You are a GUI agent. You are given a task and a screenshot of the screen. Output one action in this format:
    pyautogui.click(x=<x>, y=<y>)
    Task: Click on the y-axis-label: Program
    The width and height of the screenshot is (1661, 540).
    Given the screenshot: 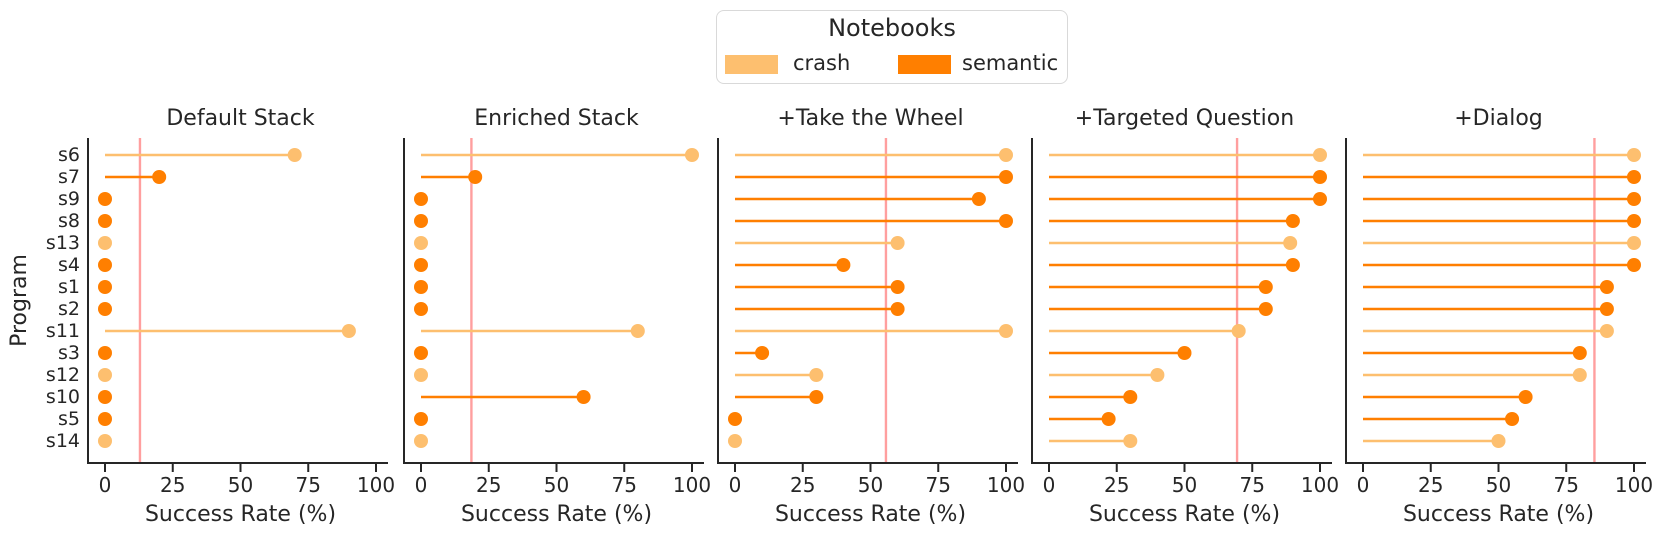 What is the action you would take?
    pyautogui.click(x=19, y=300)
    